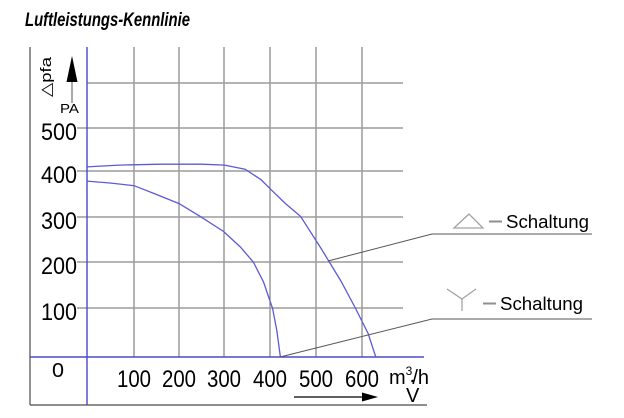 The image size is (624, 418). Describe the element at coordinates (468, 221) in the screenshot. I see `delta-symbol-icon` at that location.